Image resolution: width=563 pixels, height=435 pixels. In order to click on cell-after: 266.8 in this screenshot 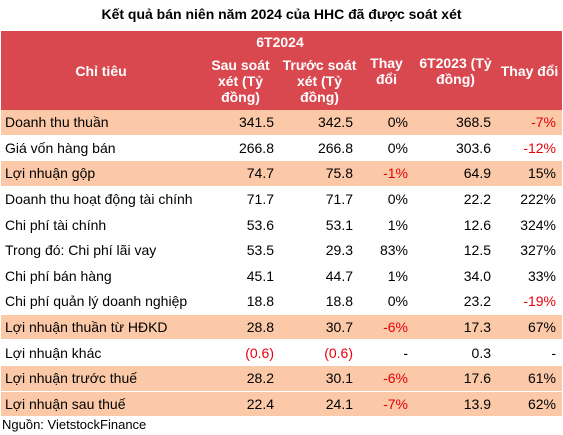, I will do `click(240, 148)`.